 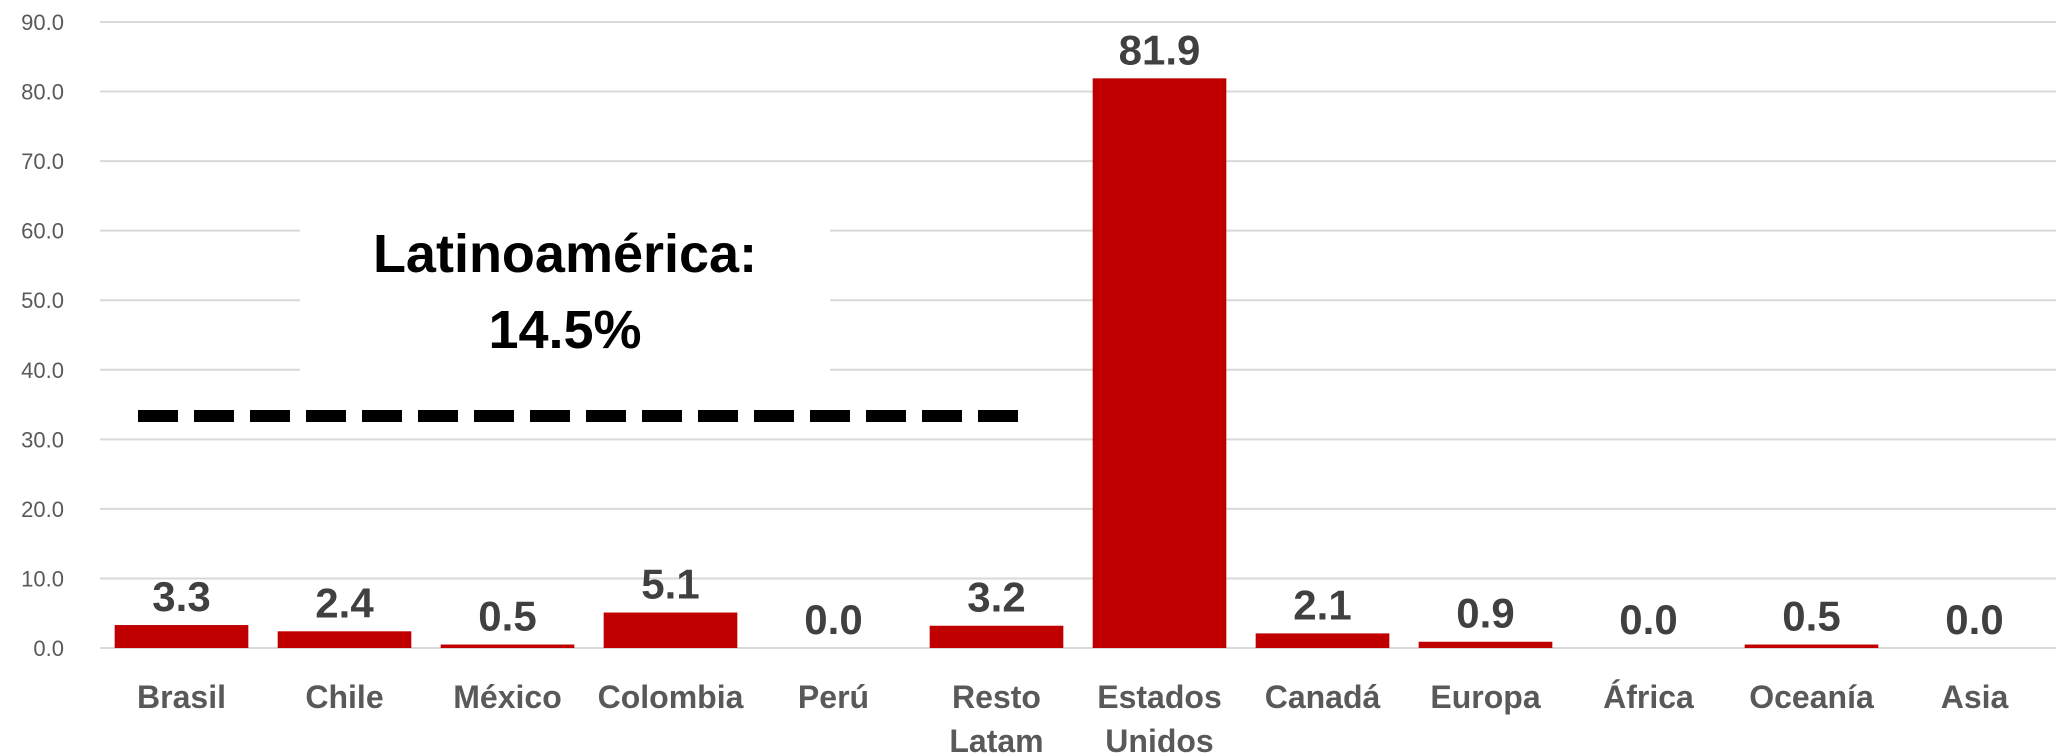 What do you see at coordinates (1648, 697) in the screenshot?
I see `category-label-áfrica: África` at bounding box center [1648, 697].